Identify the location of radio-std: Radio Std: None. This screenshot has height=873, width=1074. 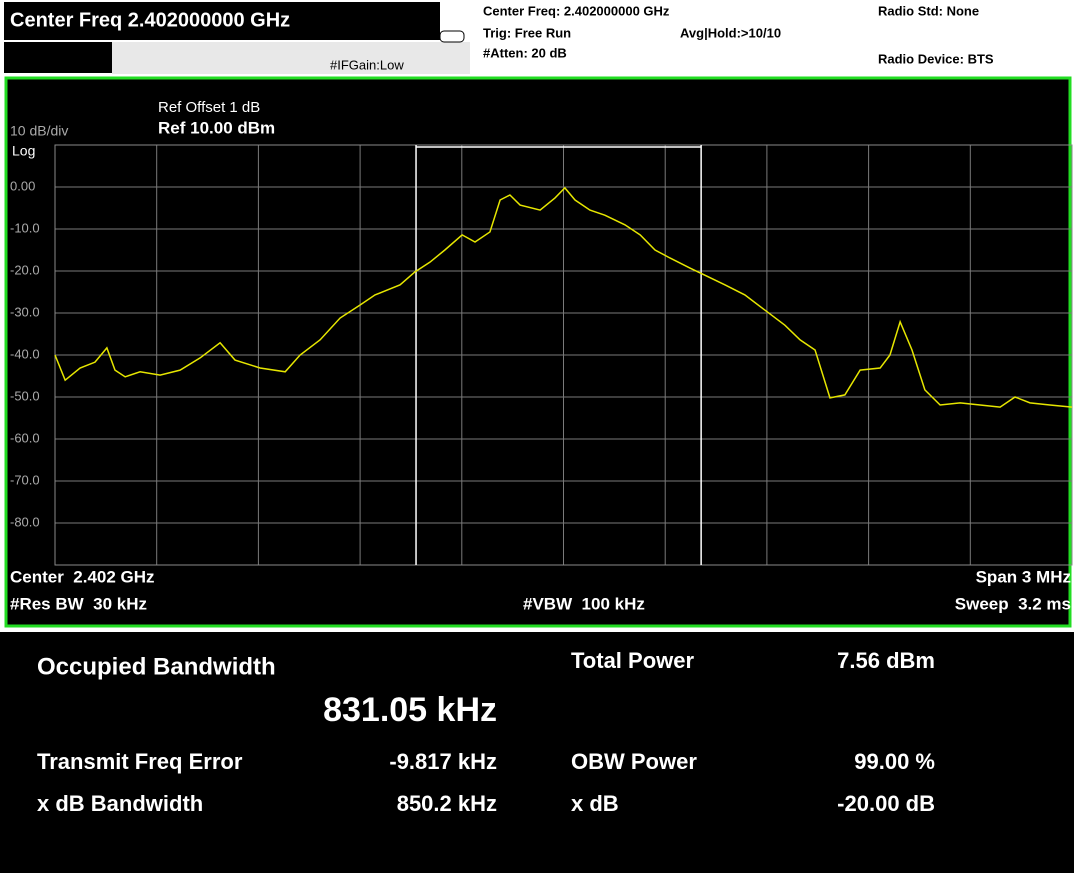
(928, 10).